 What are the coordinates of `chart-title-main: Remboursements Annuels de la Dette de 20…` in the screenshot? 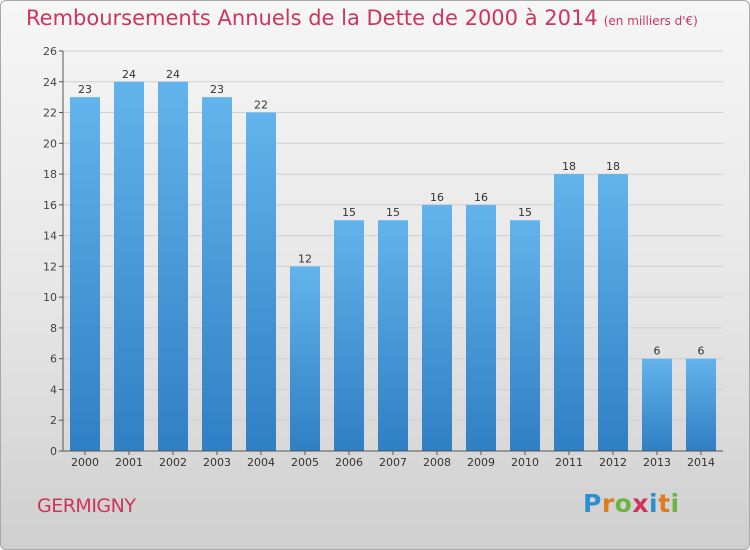 It's located at (312, 18).